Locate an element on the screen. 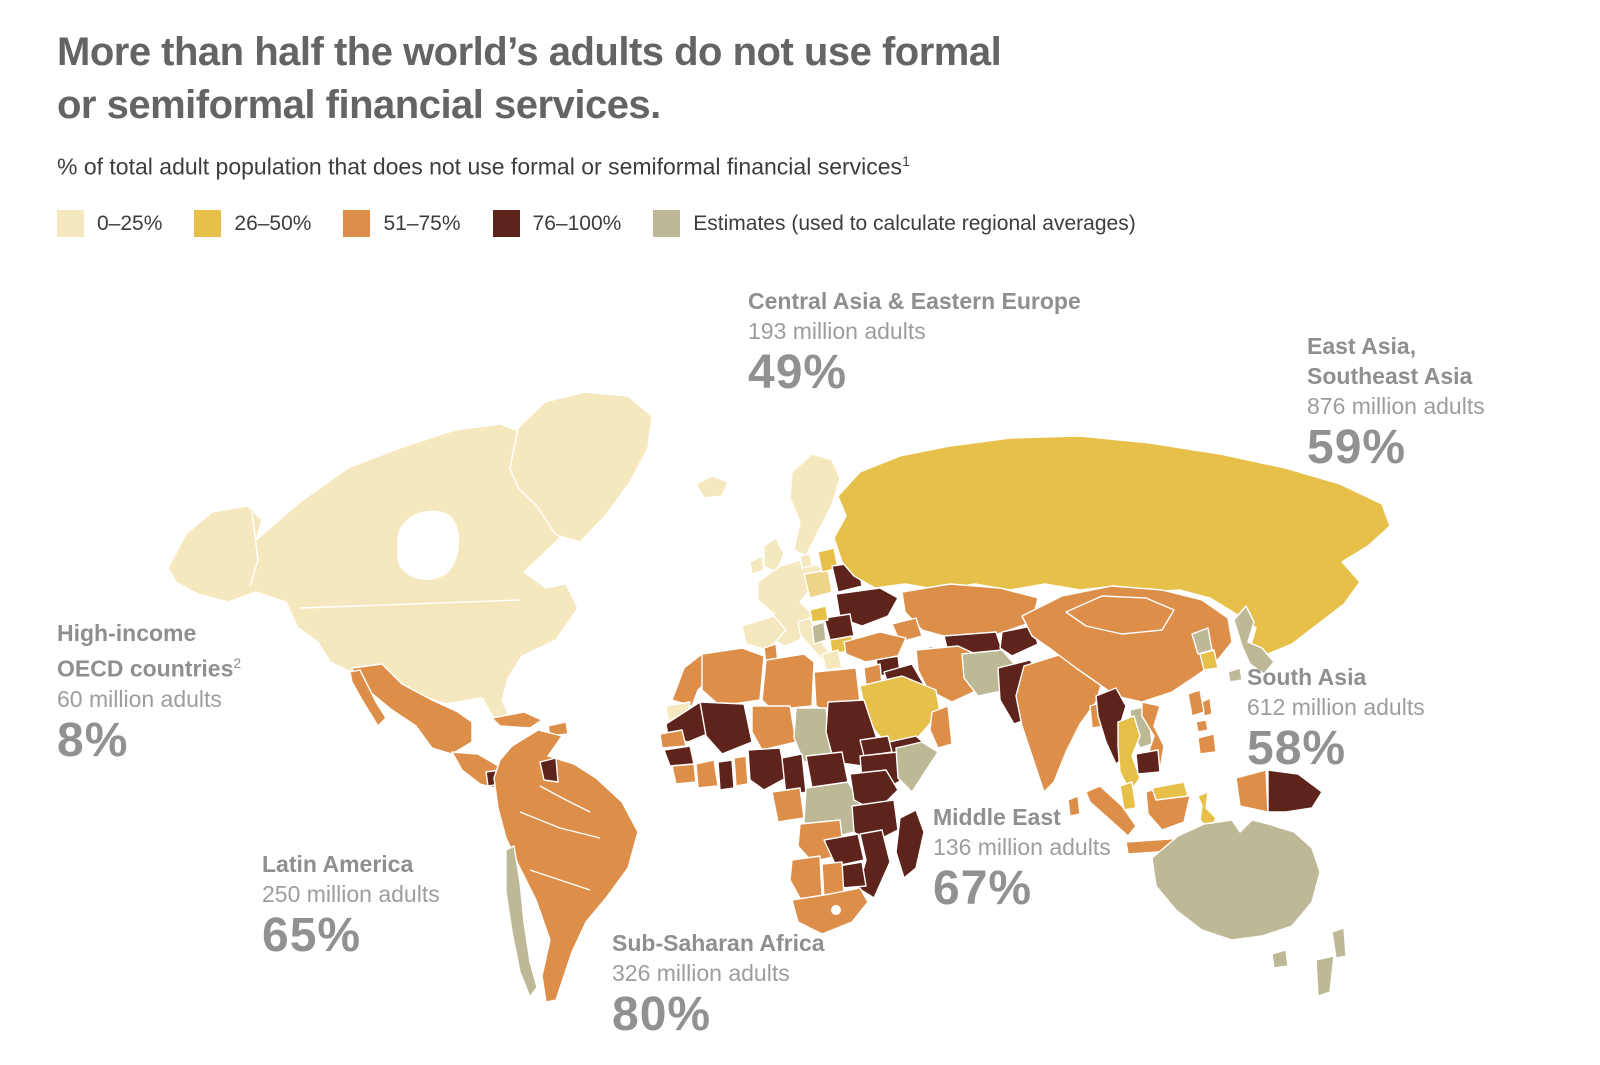  country-senegal is located at coordinates (673, 739).